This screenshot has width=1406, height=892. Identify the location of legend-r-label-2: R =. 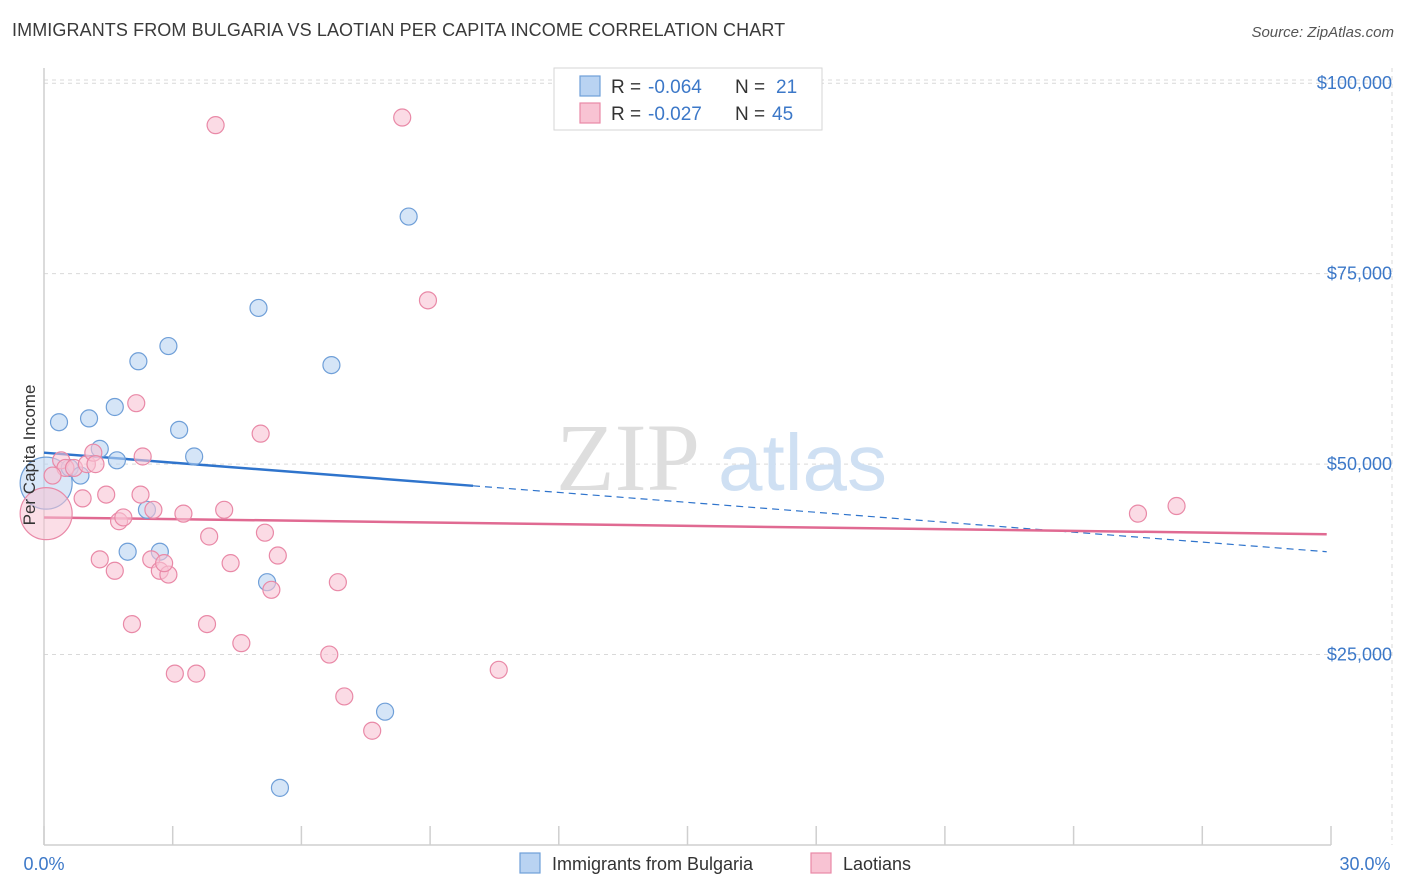
(626, 114).